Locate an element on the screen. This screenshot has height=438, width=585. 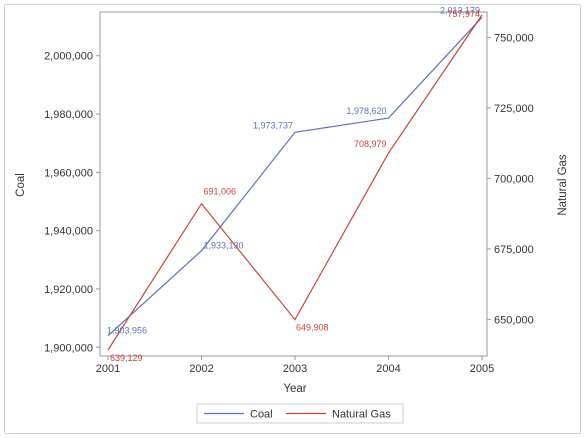
y-right-tick-label: 700,000 is located at coordinates (514, 179).